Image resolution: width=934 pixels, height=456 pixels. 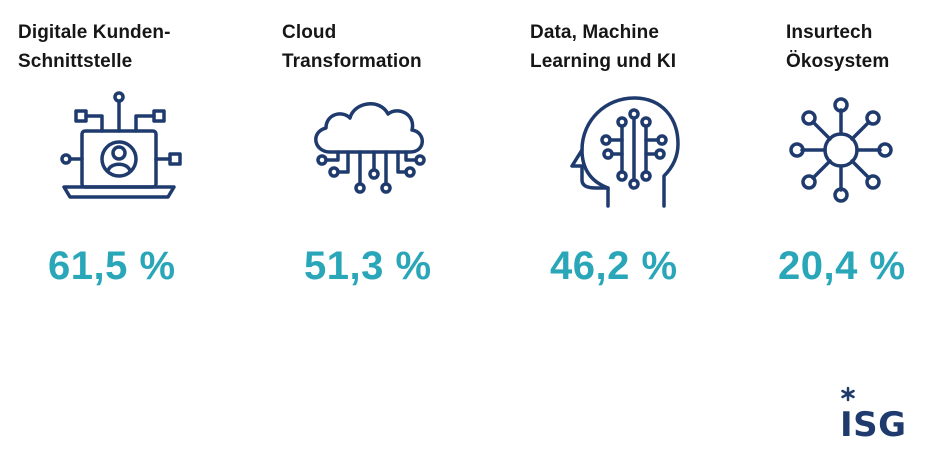 I want to click on item-title: Digitale Kunden- Schnittstelle, so click(x=94, y=47).